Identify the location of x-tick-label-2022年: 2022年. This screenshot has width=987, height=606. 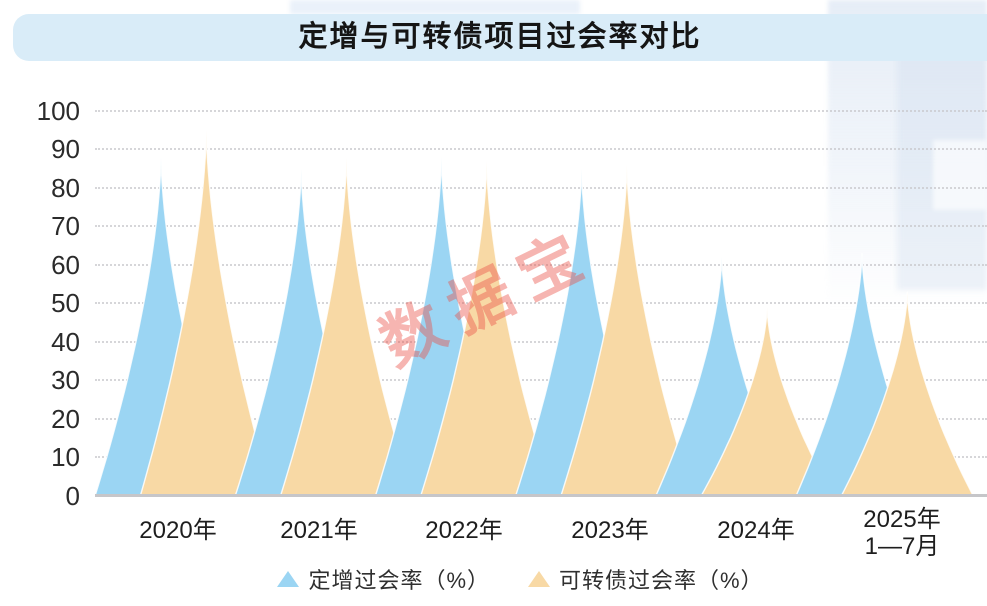
(464, 530).